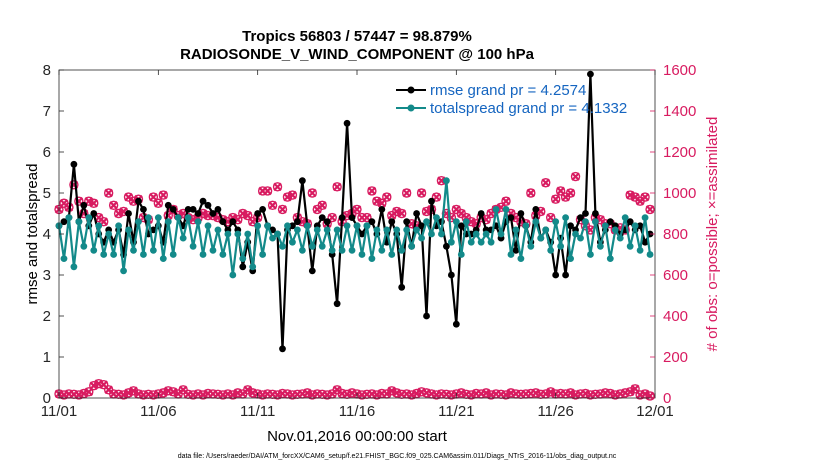 This screenshot has width=830, height=470. I want to click on y2-tick-label: 400, so click(675, 316).